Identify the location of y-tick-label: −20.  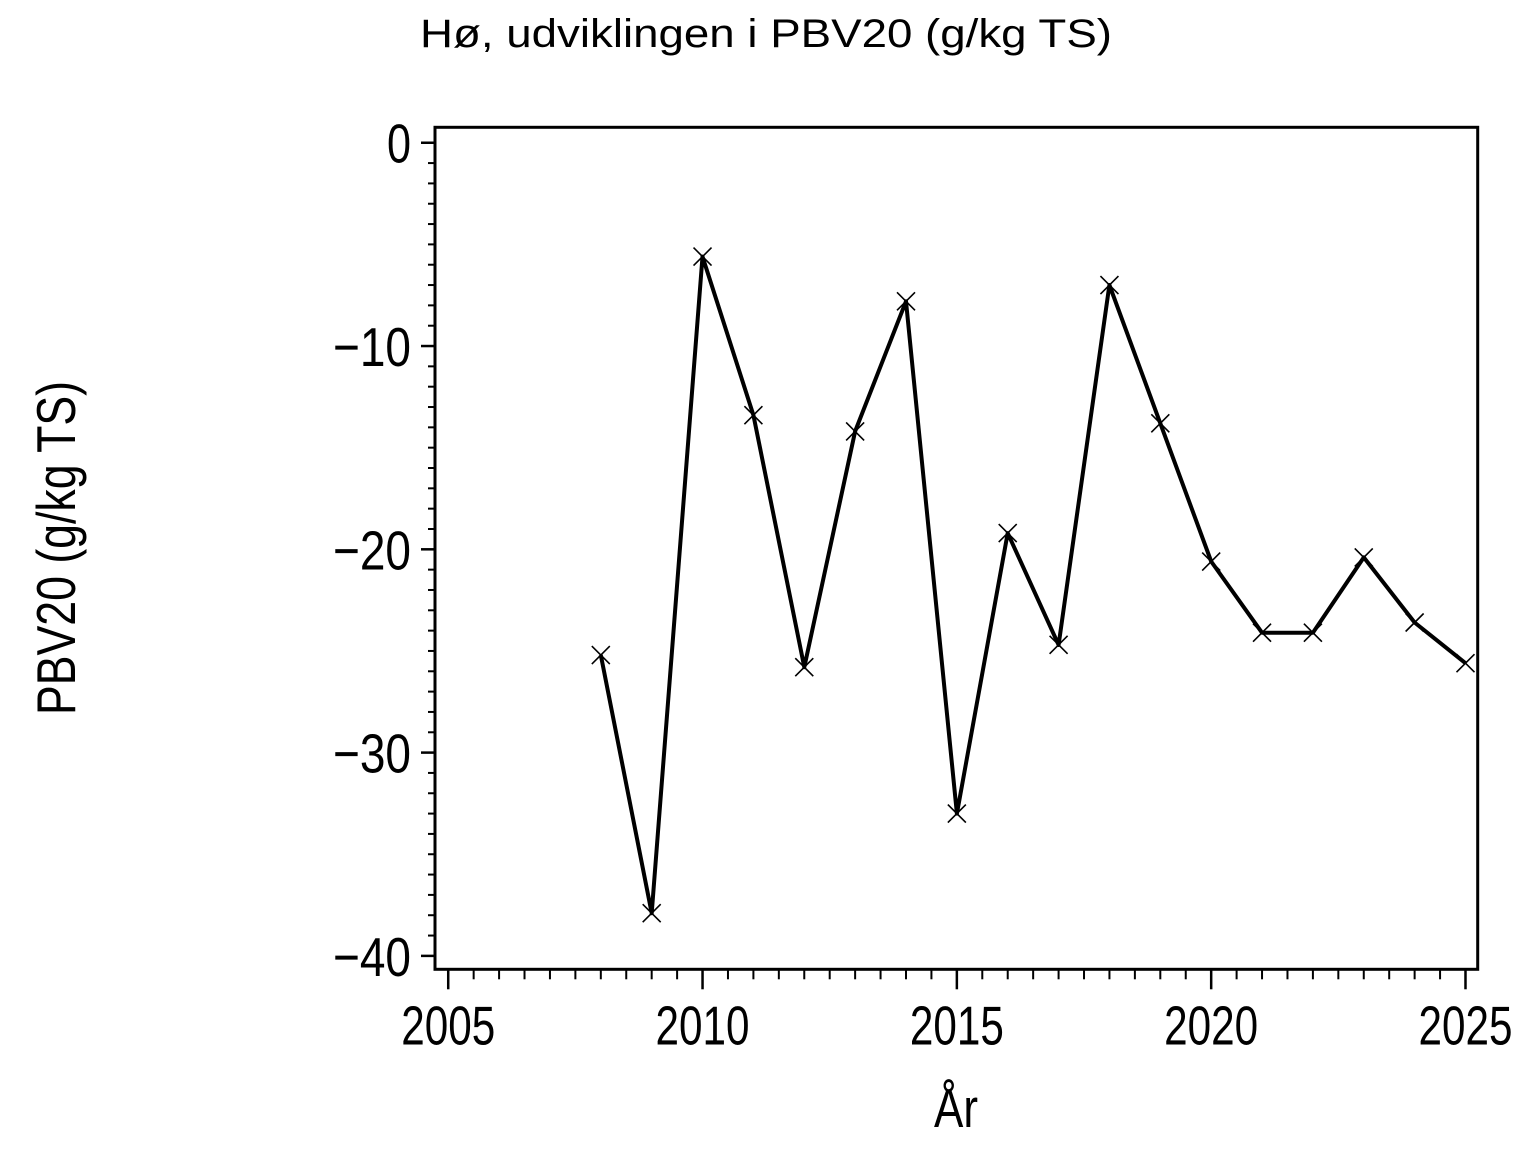
(372, 550).